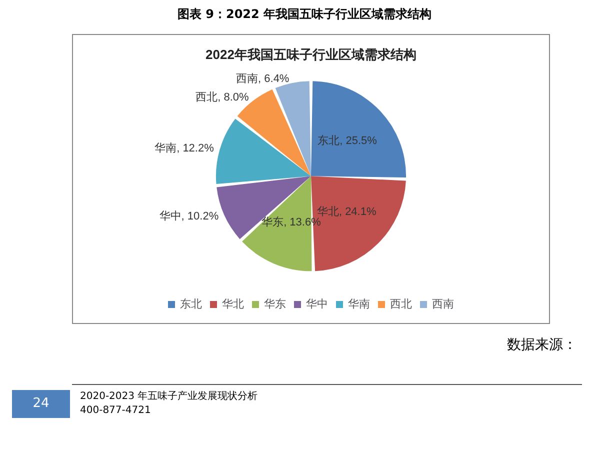  Describe the element at coordinates (346, 211) in the screenshot. I see `data-label: 华北, 24.1%` at that location.